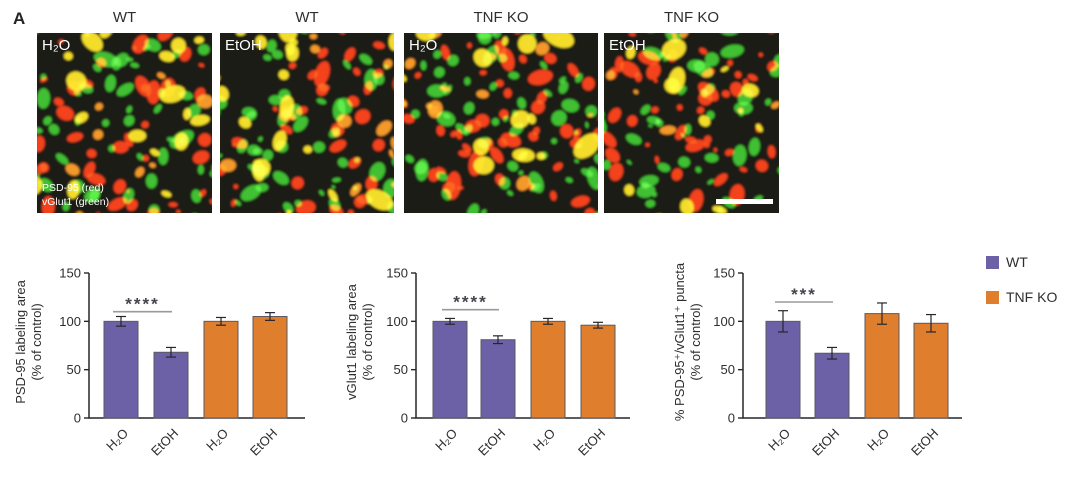  I want to click on micrograph-title-4: TNF KO, so click(691, 17).